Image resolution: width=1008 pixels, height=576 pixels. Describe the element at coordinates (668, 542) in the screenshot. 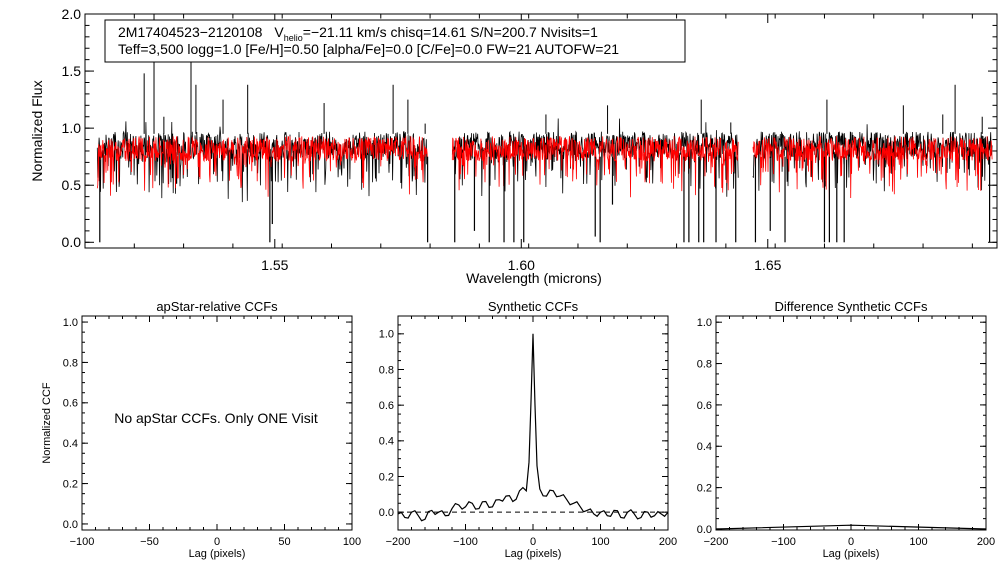

I see `synthetic-ccf-x-tick-label: 200` at that location.